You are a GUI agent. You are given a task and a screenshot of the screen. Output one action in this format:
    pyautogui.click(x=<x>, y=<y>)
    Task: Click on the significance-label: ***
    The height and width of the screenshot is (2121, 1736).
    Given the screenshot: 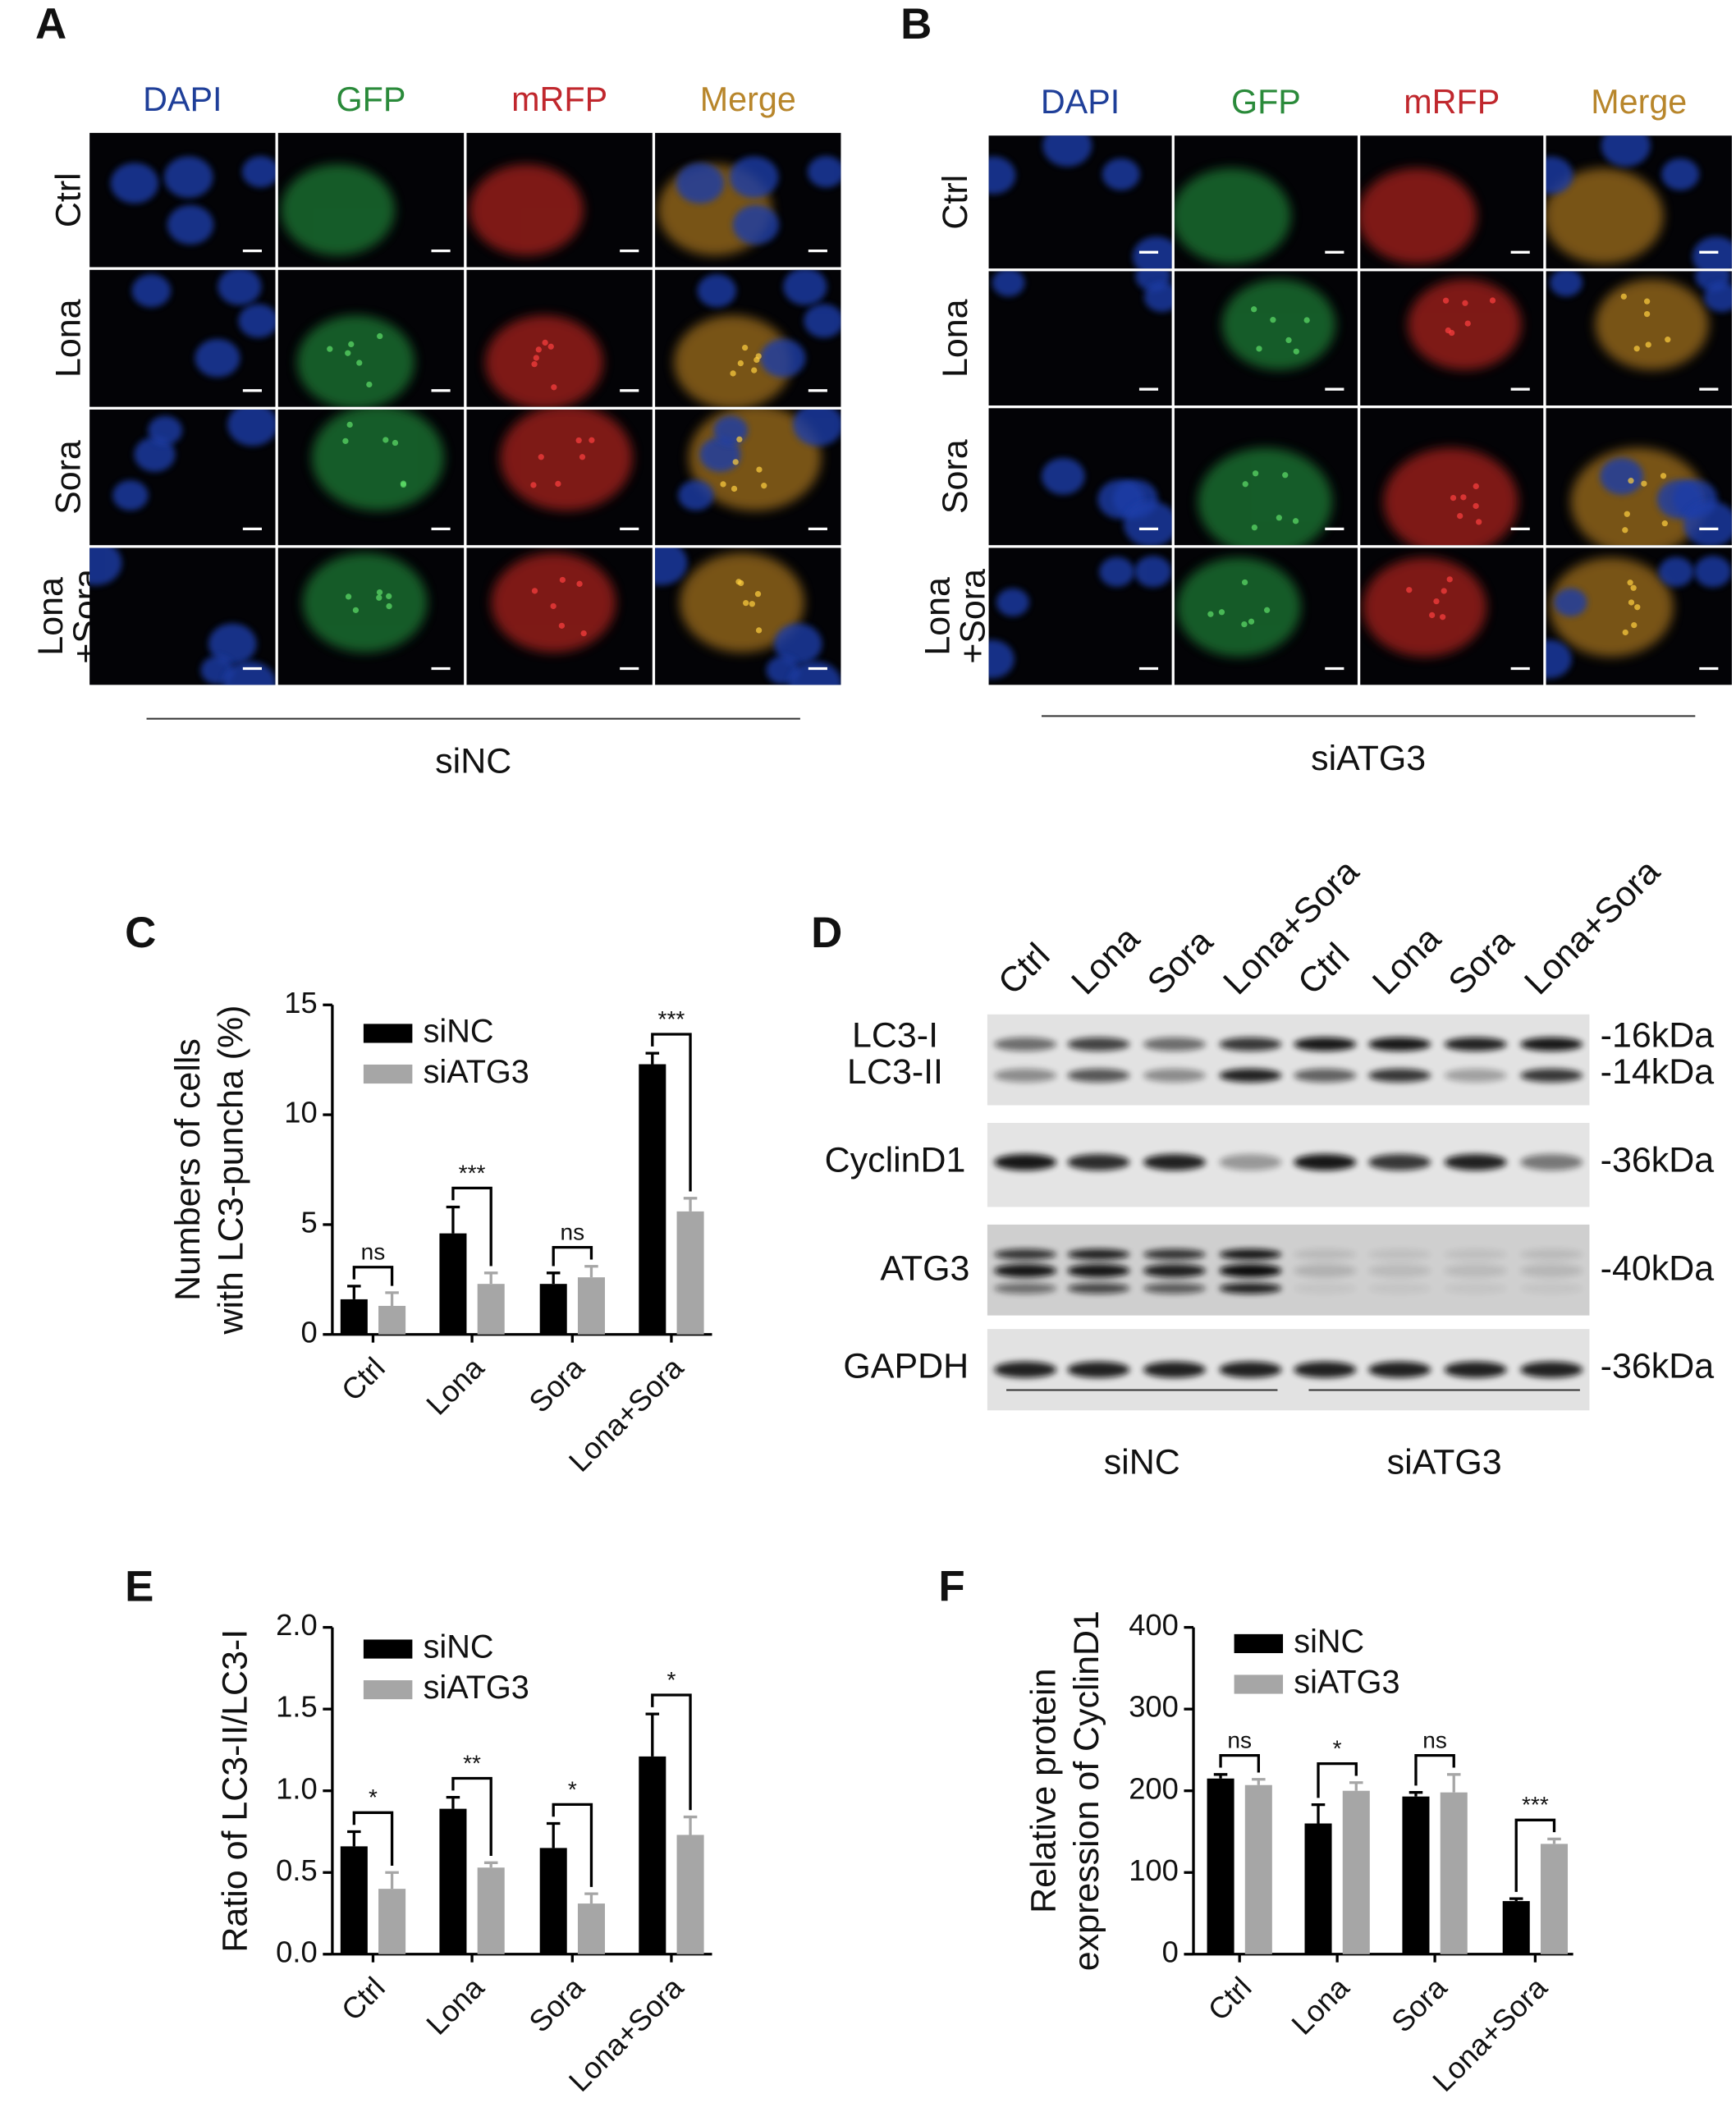 What is the action you would take?
    pyautogui.click(x=1535, y=1805)
    